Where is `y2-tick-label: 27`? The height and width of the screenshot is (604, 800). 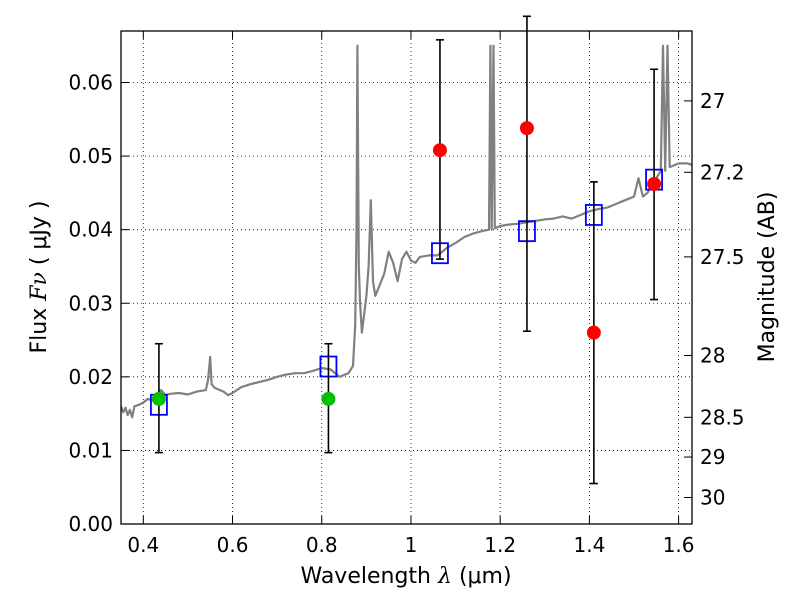 y2-tick-label: 27 is located at coordinates (712, 101).